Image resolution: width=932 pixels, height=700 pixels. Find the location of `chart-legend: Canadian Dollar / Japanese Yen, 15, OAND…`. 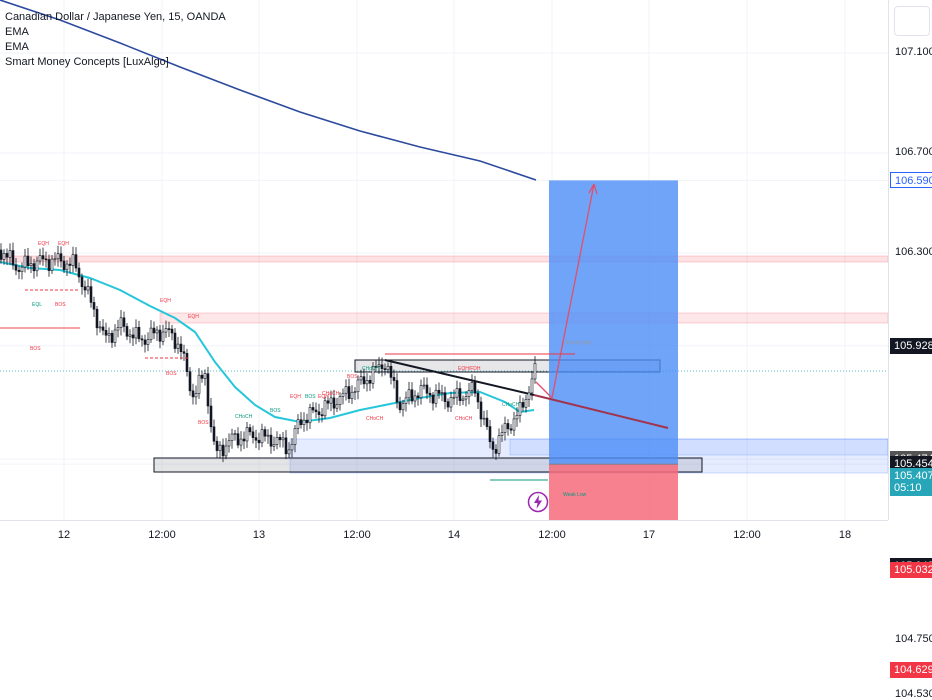

chart-legend: Canadian Dollar / Japanese Yen, 15, OAND… is located at coordinates (115, 40).